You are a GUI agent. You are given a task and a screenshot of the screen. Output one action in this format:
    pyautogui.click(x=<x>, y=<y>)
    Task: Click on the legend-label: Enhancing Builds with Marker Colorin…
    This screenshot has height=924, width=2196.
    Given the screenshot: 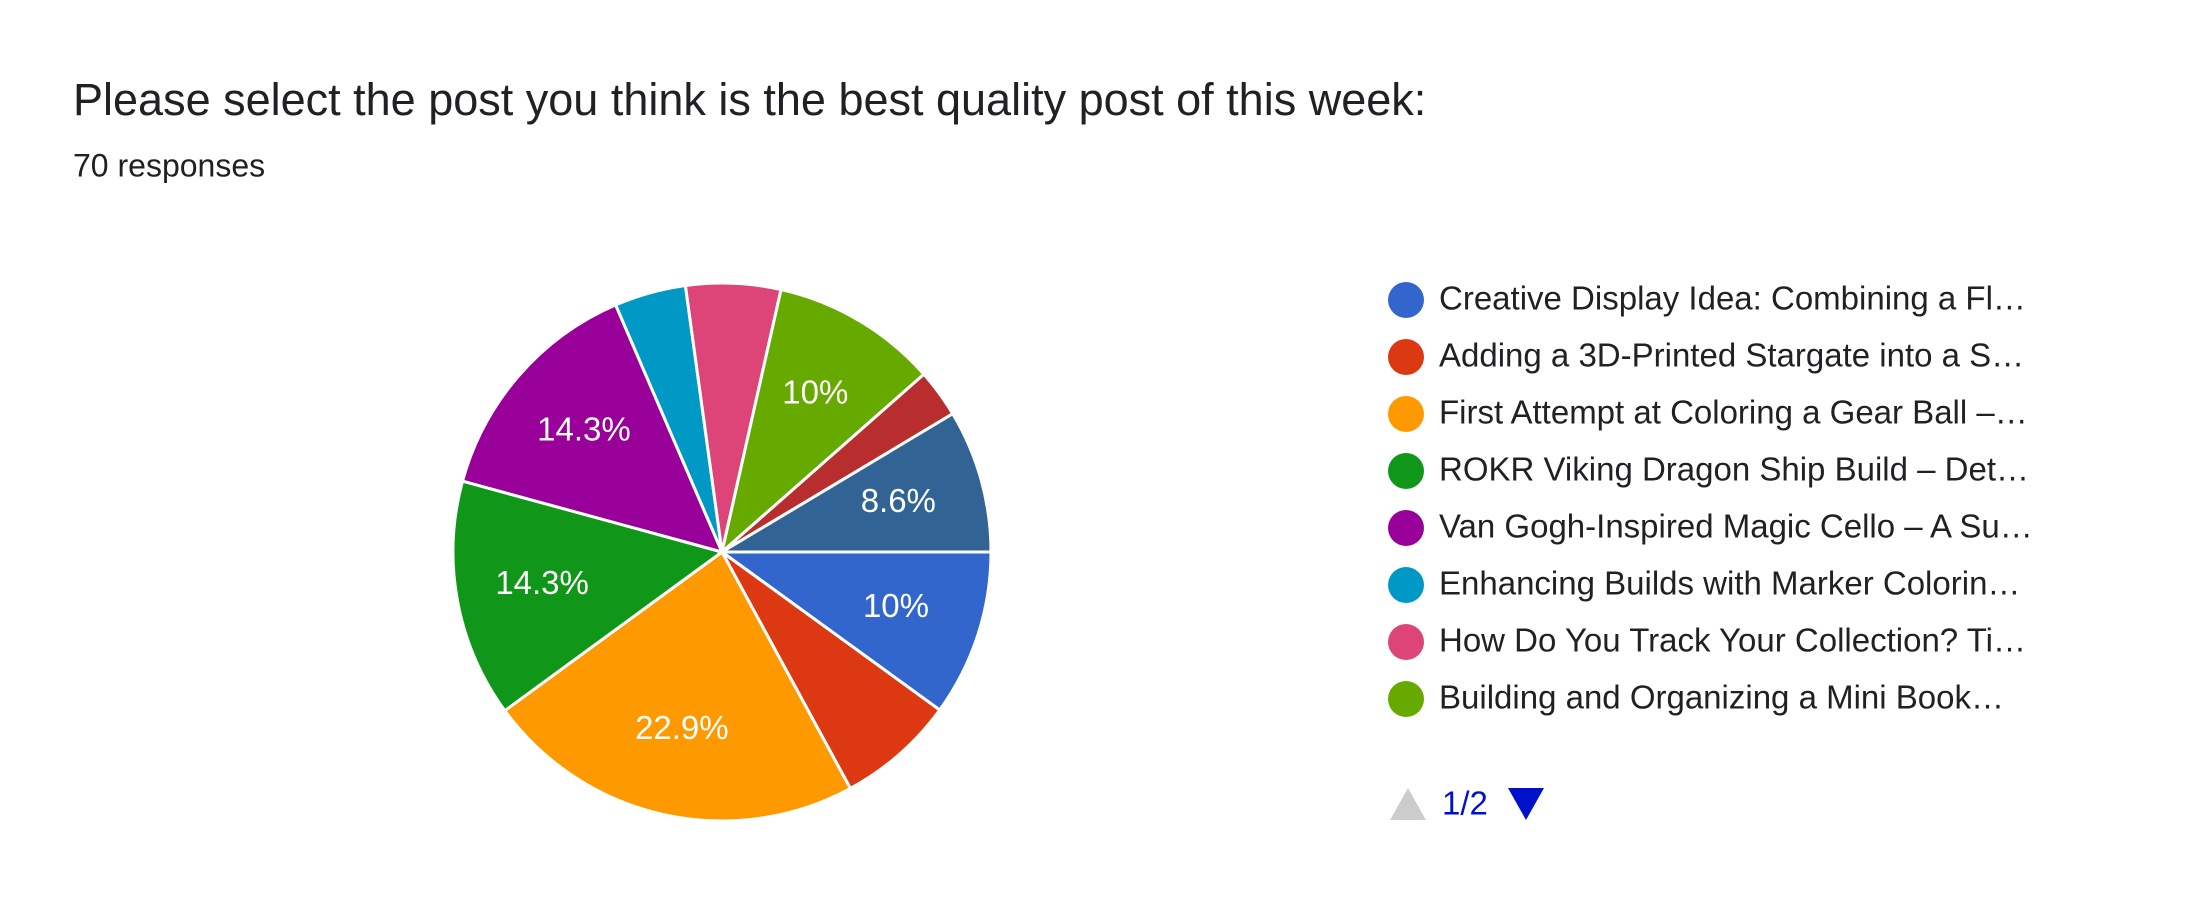 What is the action you would take?
    pyautogui.click(x=1729, y=583)
    